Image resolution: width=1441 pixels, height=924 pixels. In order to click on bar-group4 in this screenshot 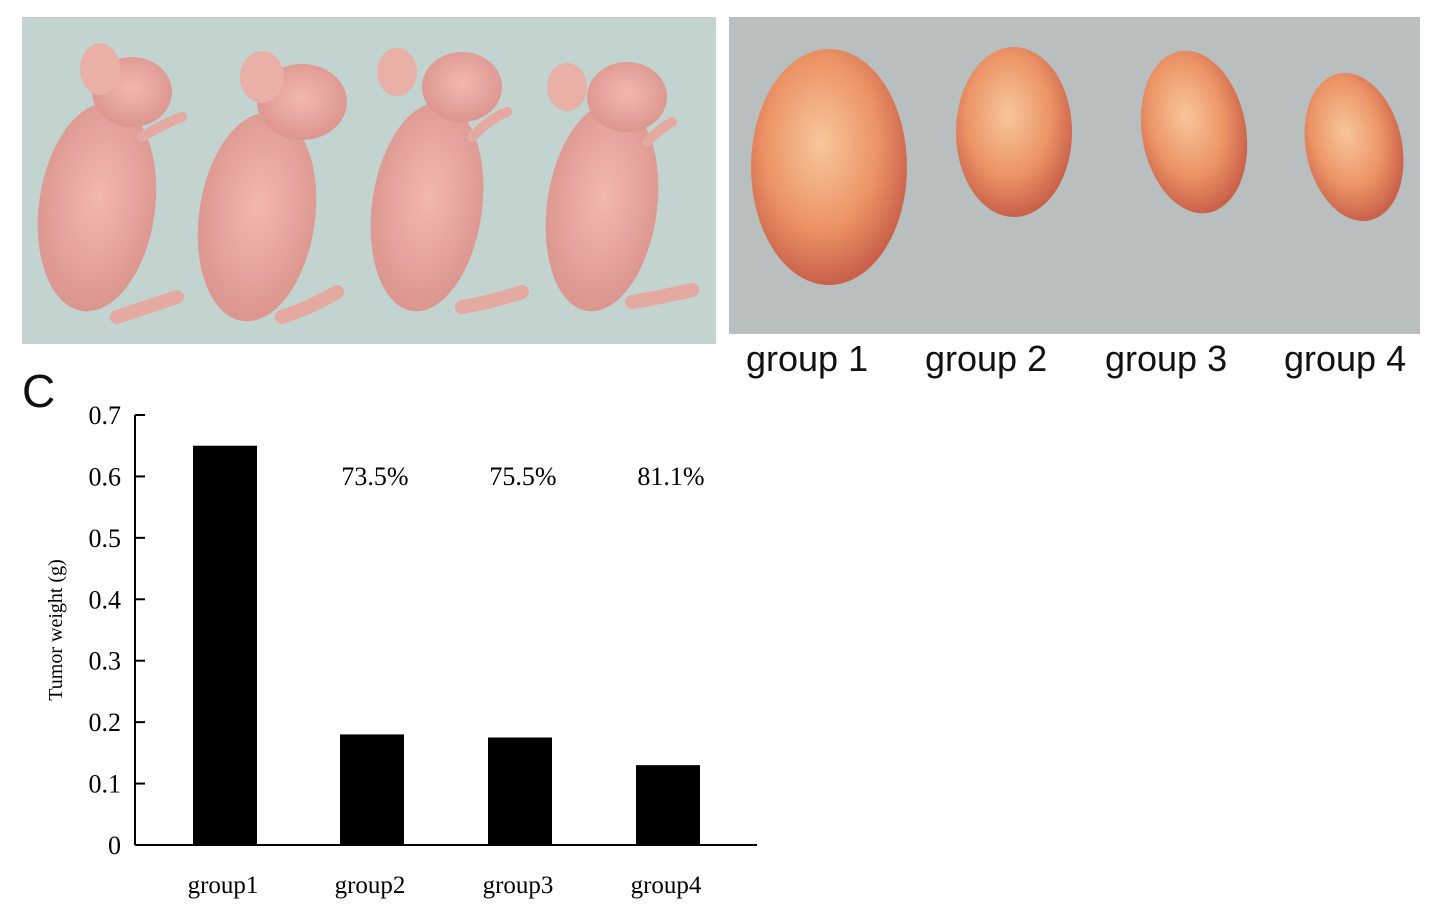, I will do `click(668, 805)`.